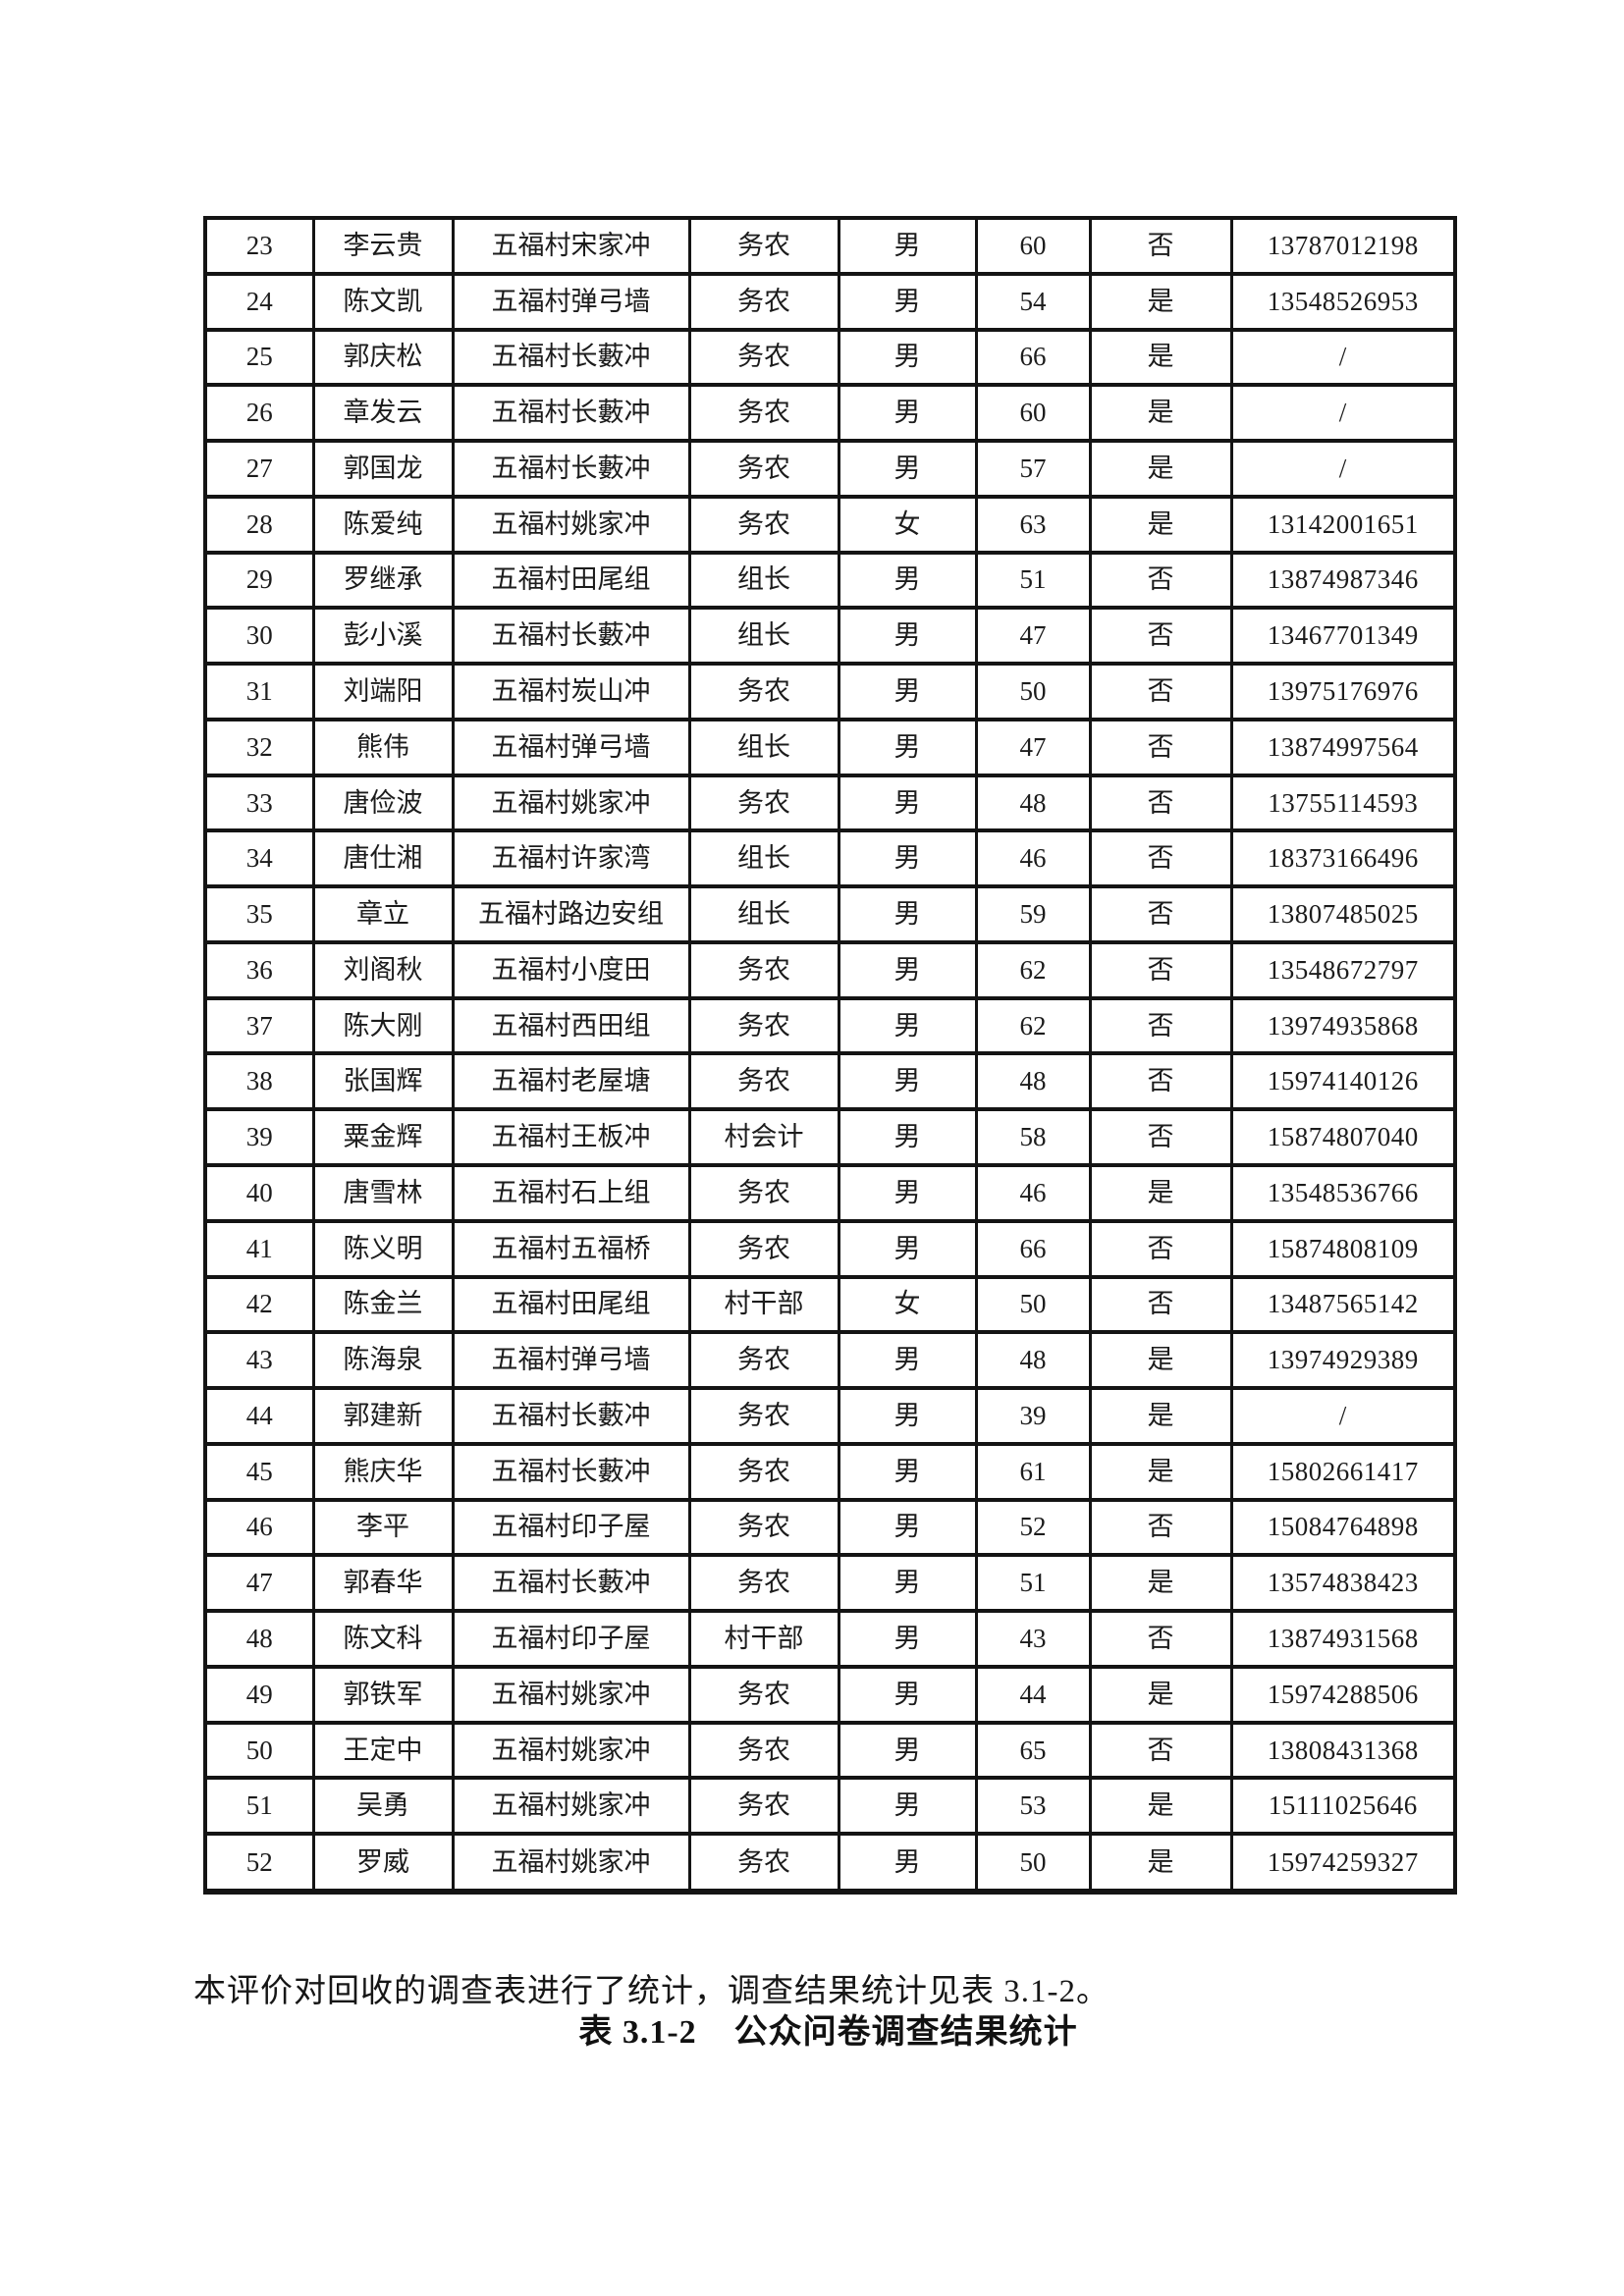 This screenshot has width=1624, height=2296. I want to click on table-row: 34 唐仕湘 五福村许家湾 组长男 46 否 18373166496, so click(830, 859).